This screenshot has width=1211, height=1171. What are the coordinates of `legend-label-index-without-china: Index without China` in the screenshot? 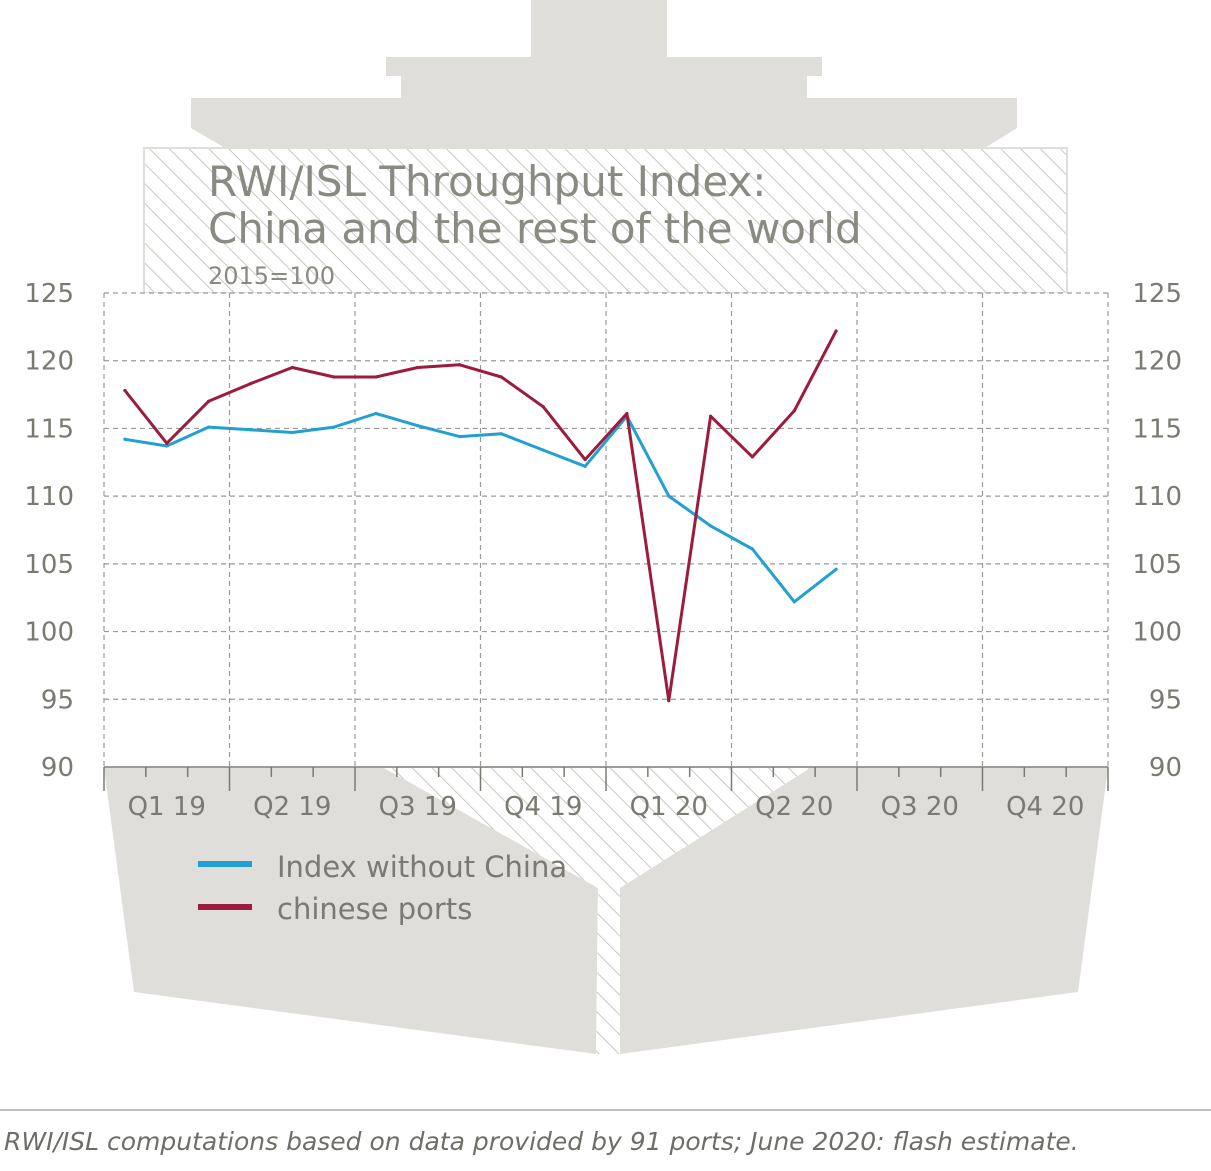 It's located at (422, 867).